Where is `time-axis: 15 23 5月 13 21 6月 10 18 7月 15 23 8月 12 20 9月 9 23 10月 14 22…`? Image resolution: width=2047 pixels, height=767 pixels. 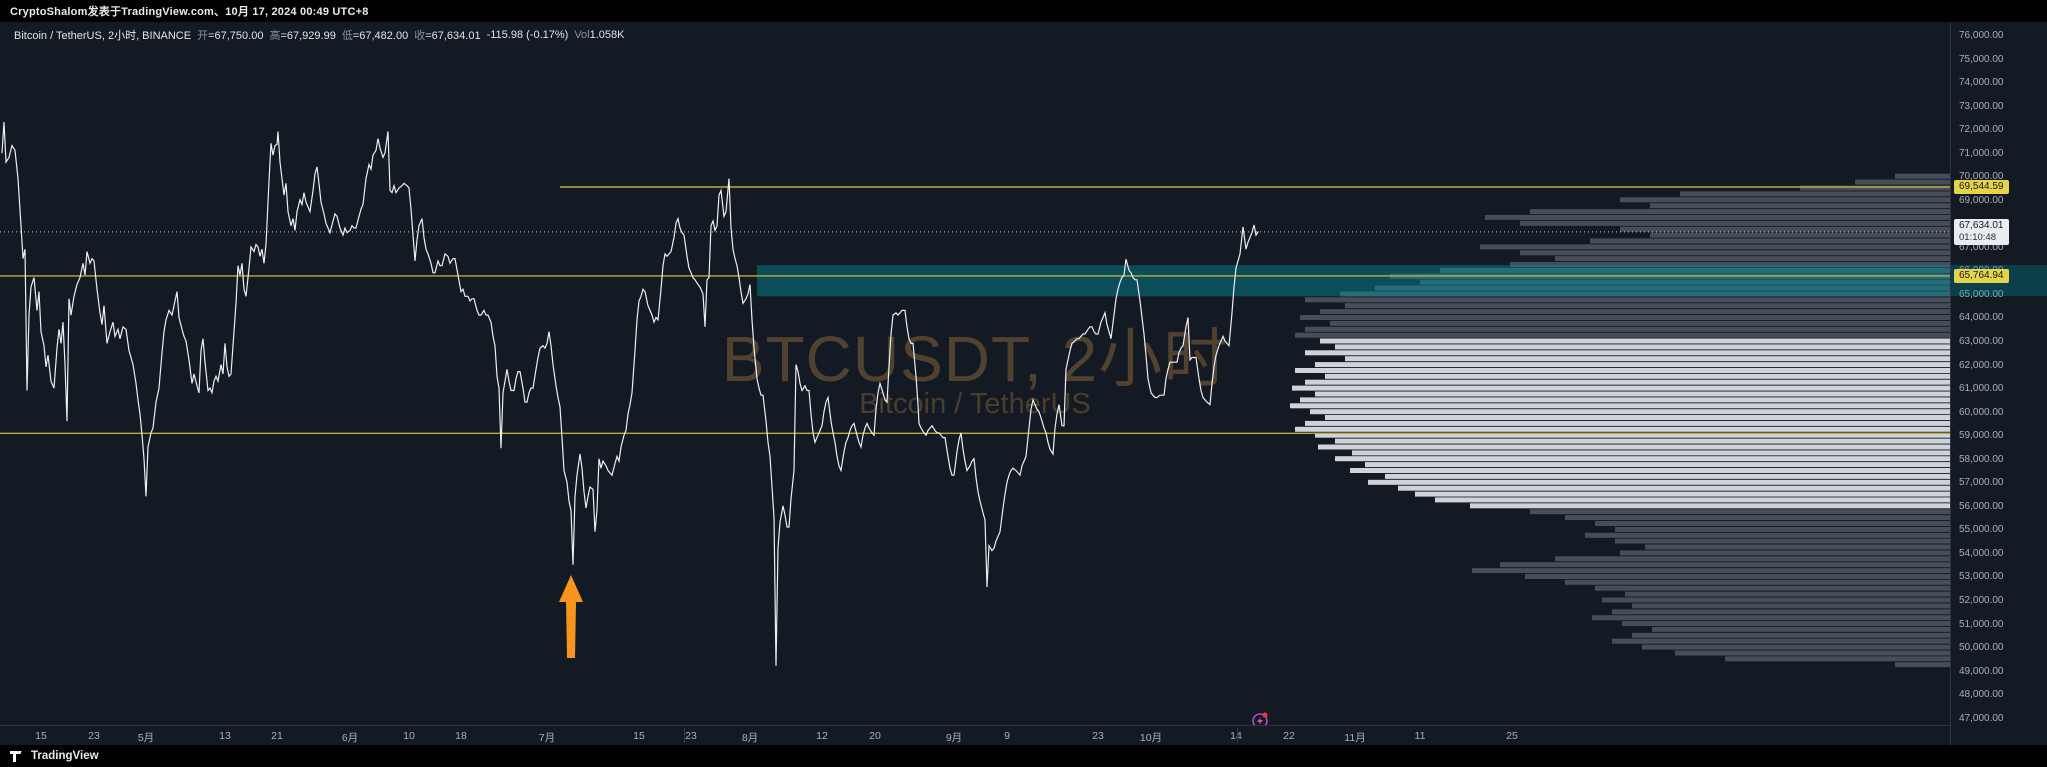
time-axis: 15 23 5月 13 21 6月 10 18 7月 15 23 8月 12 20 9月 9 23 10月 14 22… is located at coordinates (1023, 735).